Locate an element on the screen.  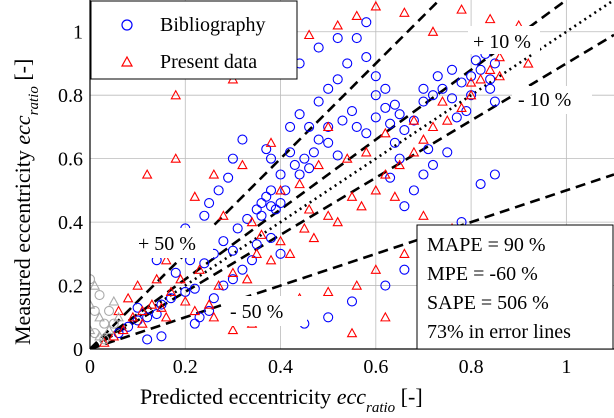
x-tick-label-1: 0.2 is located at coordinates (185, 367).